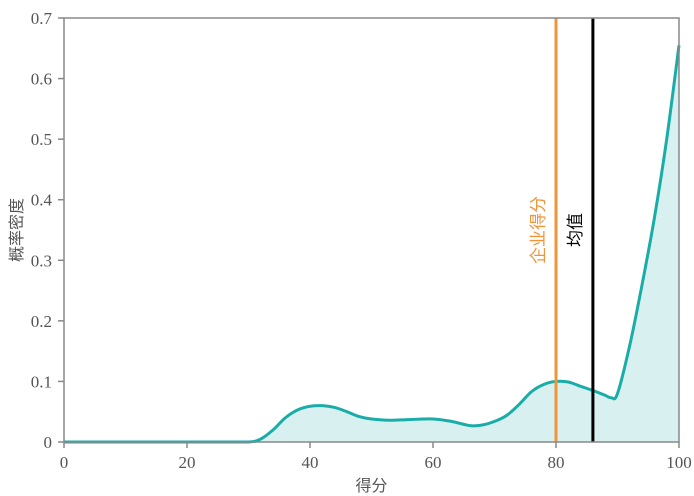  I want to click on y-tick-label: 0.4, so click(42, 200).